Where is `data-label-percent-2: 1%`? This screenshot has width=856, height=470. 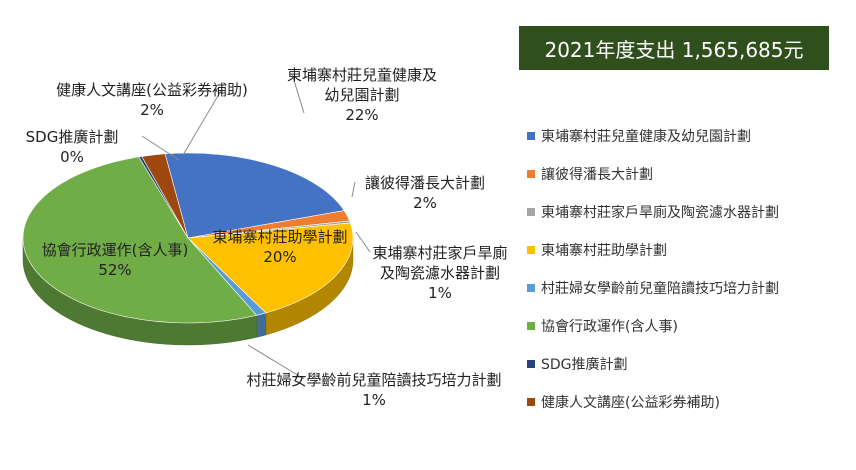
data-label-percent-2: 1% is located at coordinates (440, 293).